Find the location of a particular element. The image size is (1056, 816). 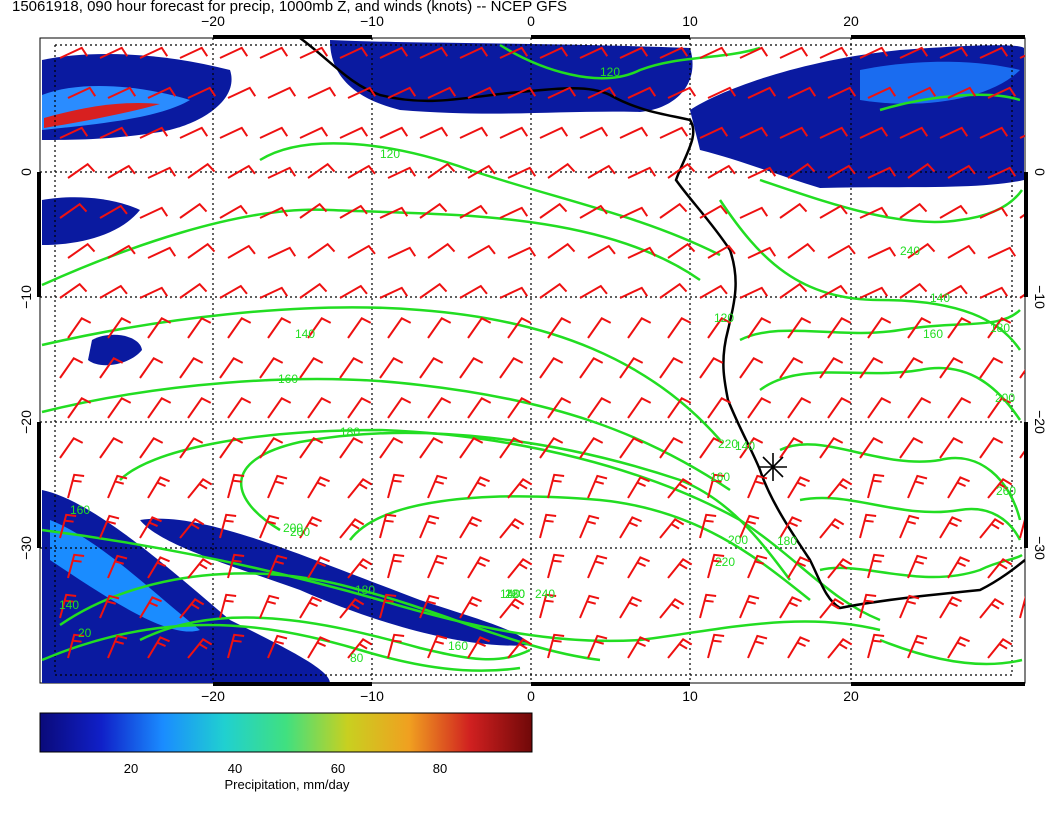

precip-patch is located at coordinates (115, 350).